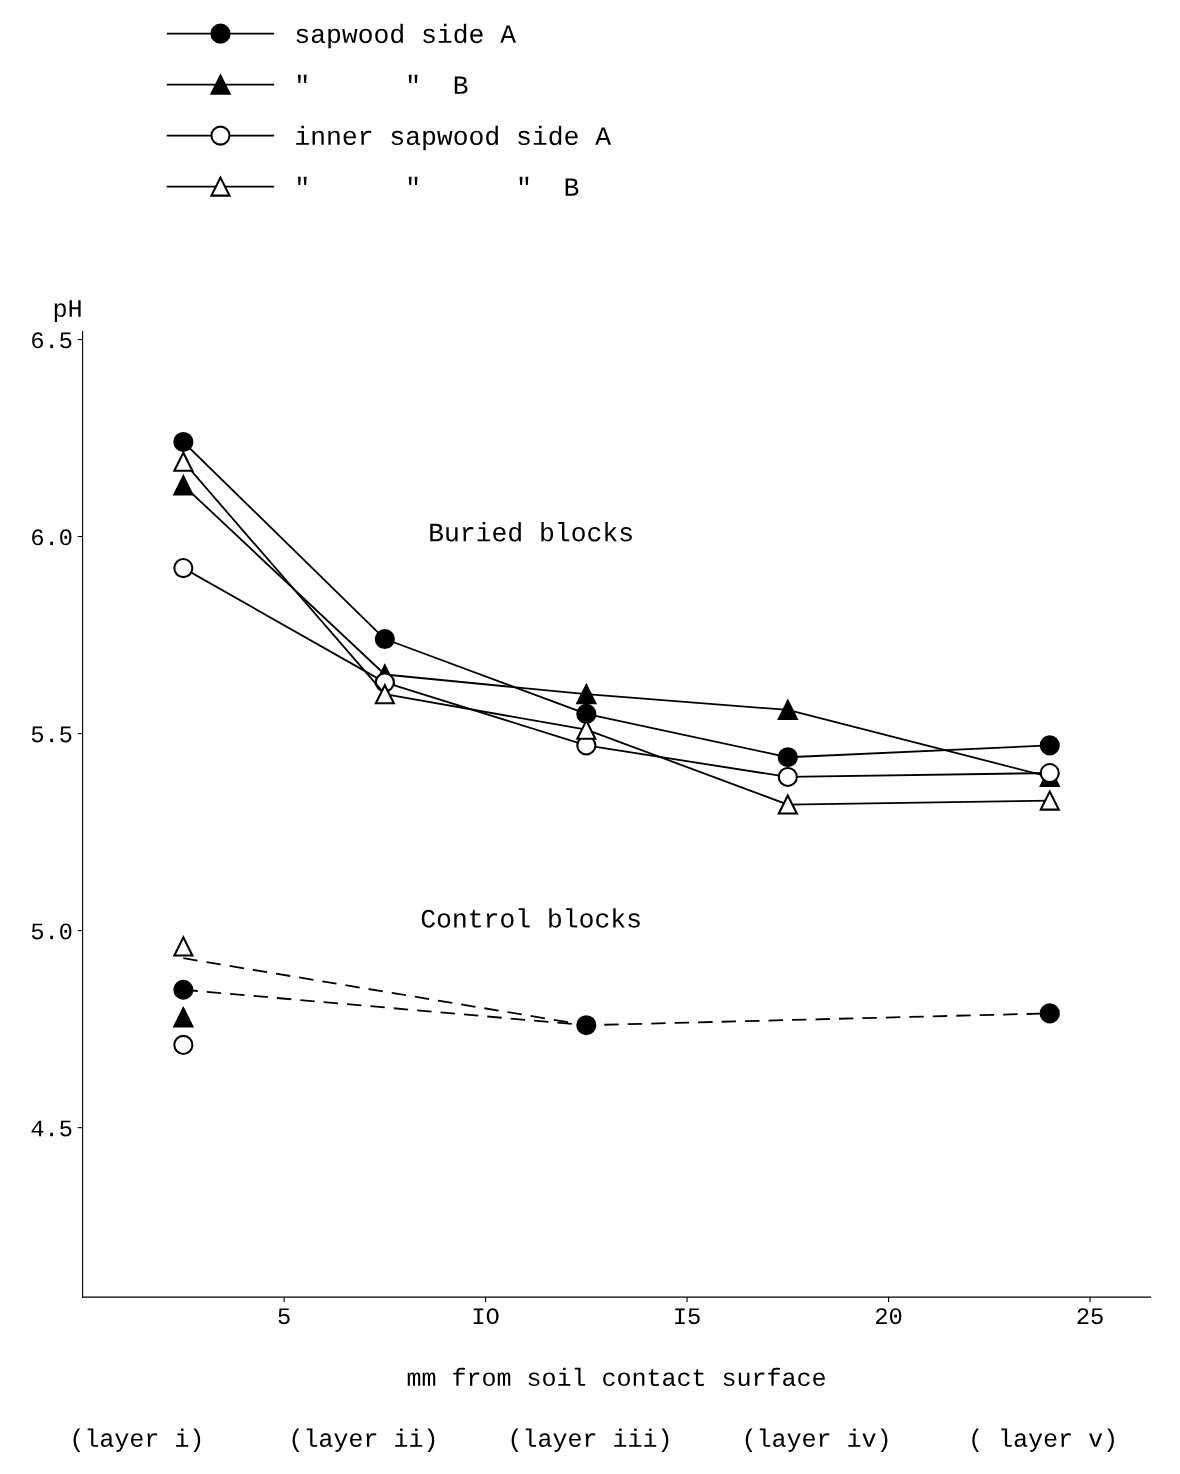 Image resolution: width=1180 pixels, height=1474 pixels. What do you see at coordinates (889, 1316) in the screenshot?
I see `x-tick-label: 20` at bounding box center [889, 1316].